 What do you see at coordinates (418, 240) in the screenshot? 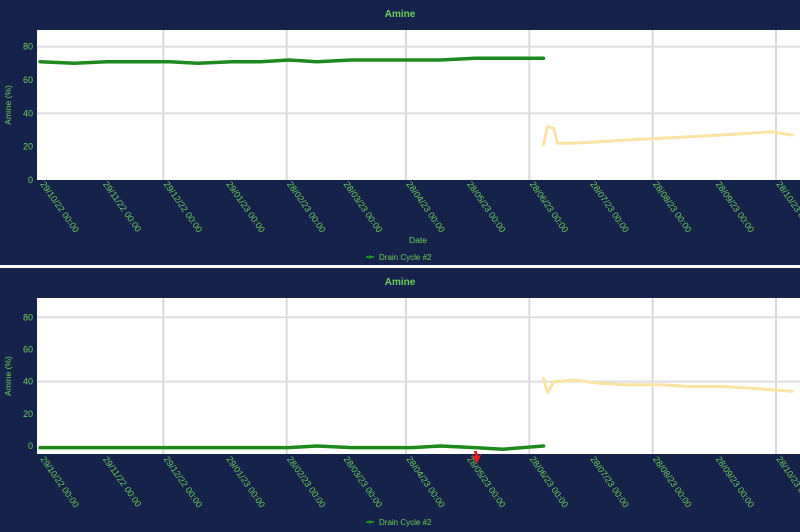
I see `x-axis-label: Date` at bounding box center [418, 240].